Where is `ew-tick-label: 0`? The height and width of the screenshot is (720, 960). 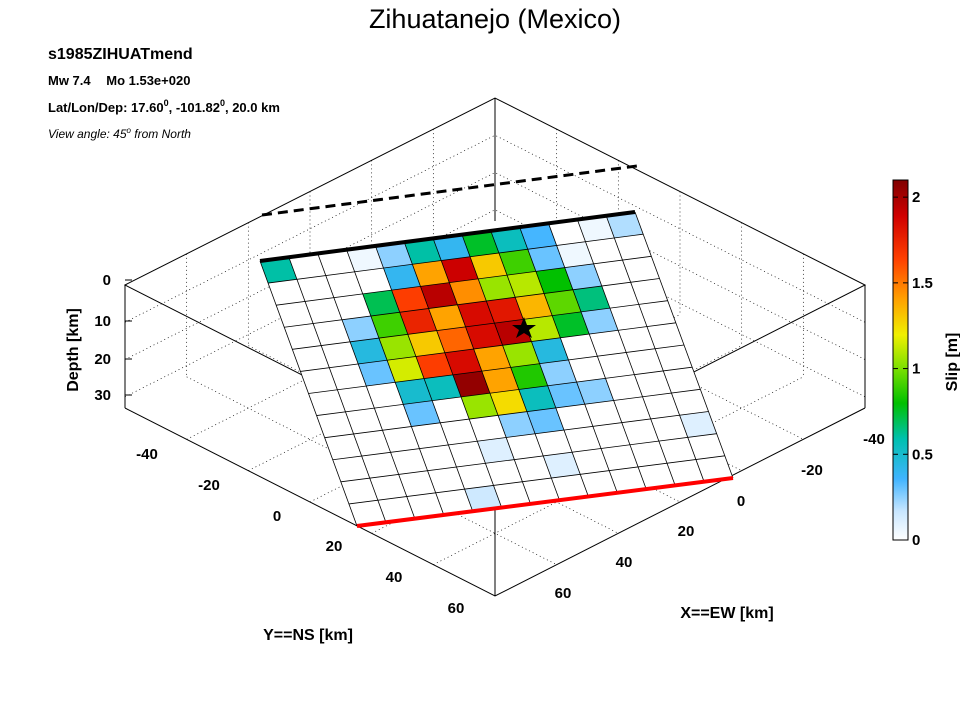 ew-tick-label: 0 is located at coordinates (741, 501).